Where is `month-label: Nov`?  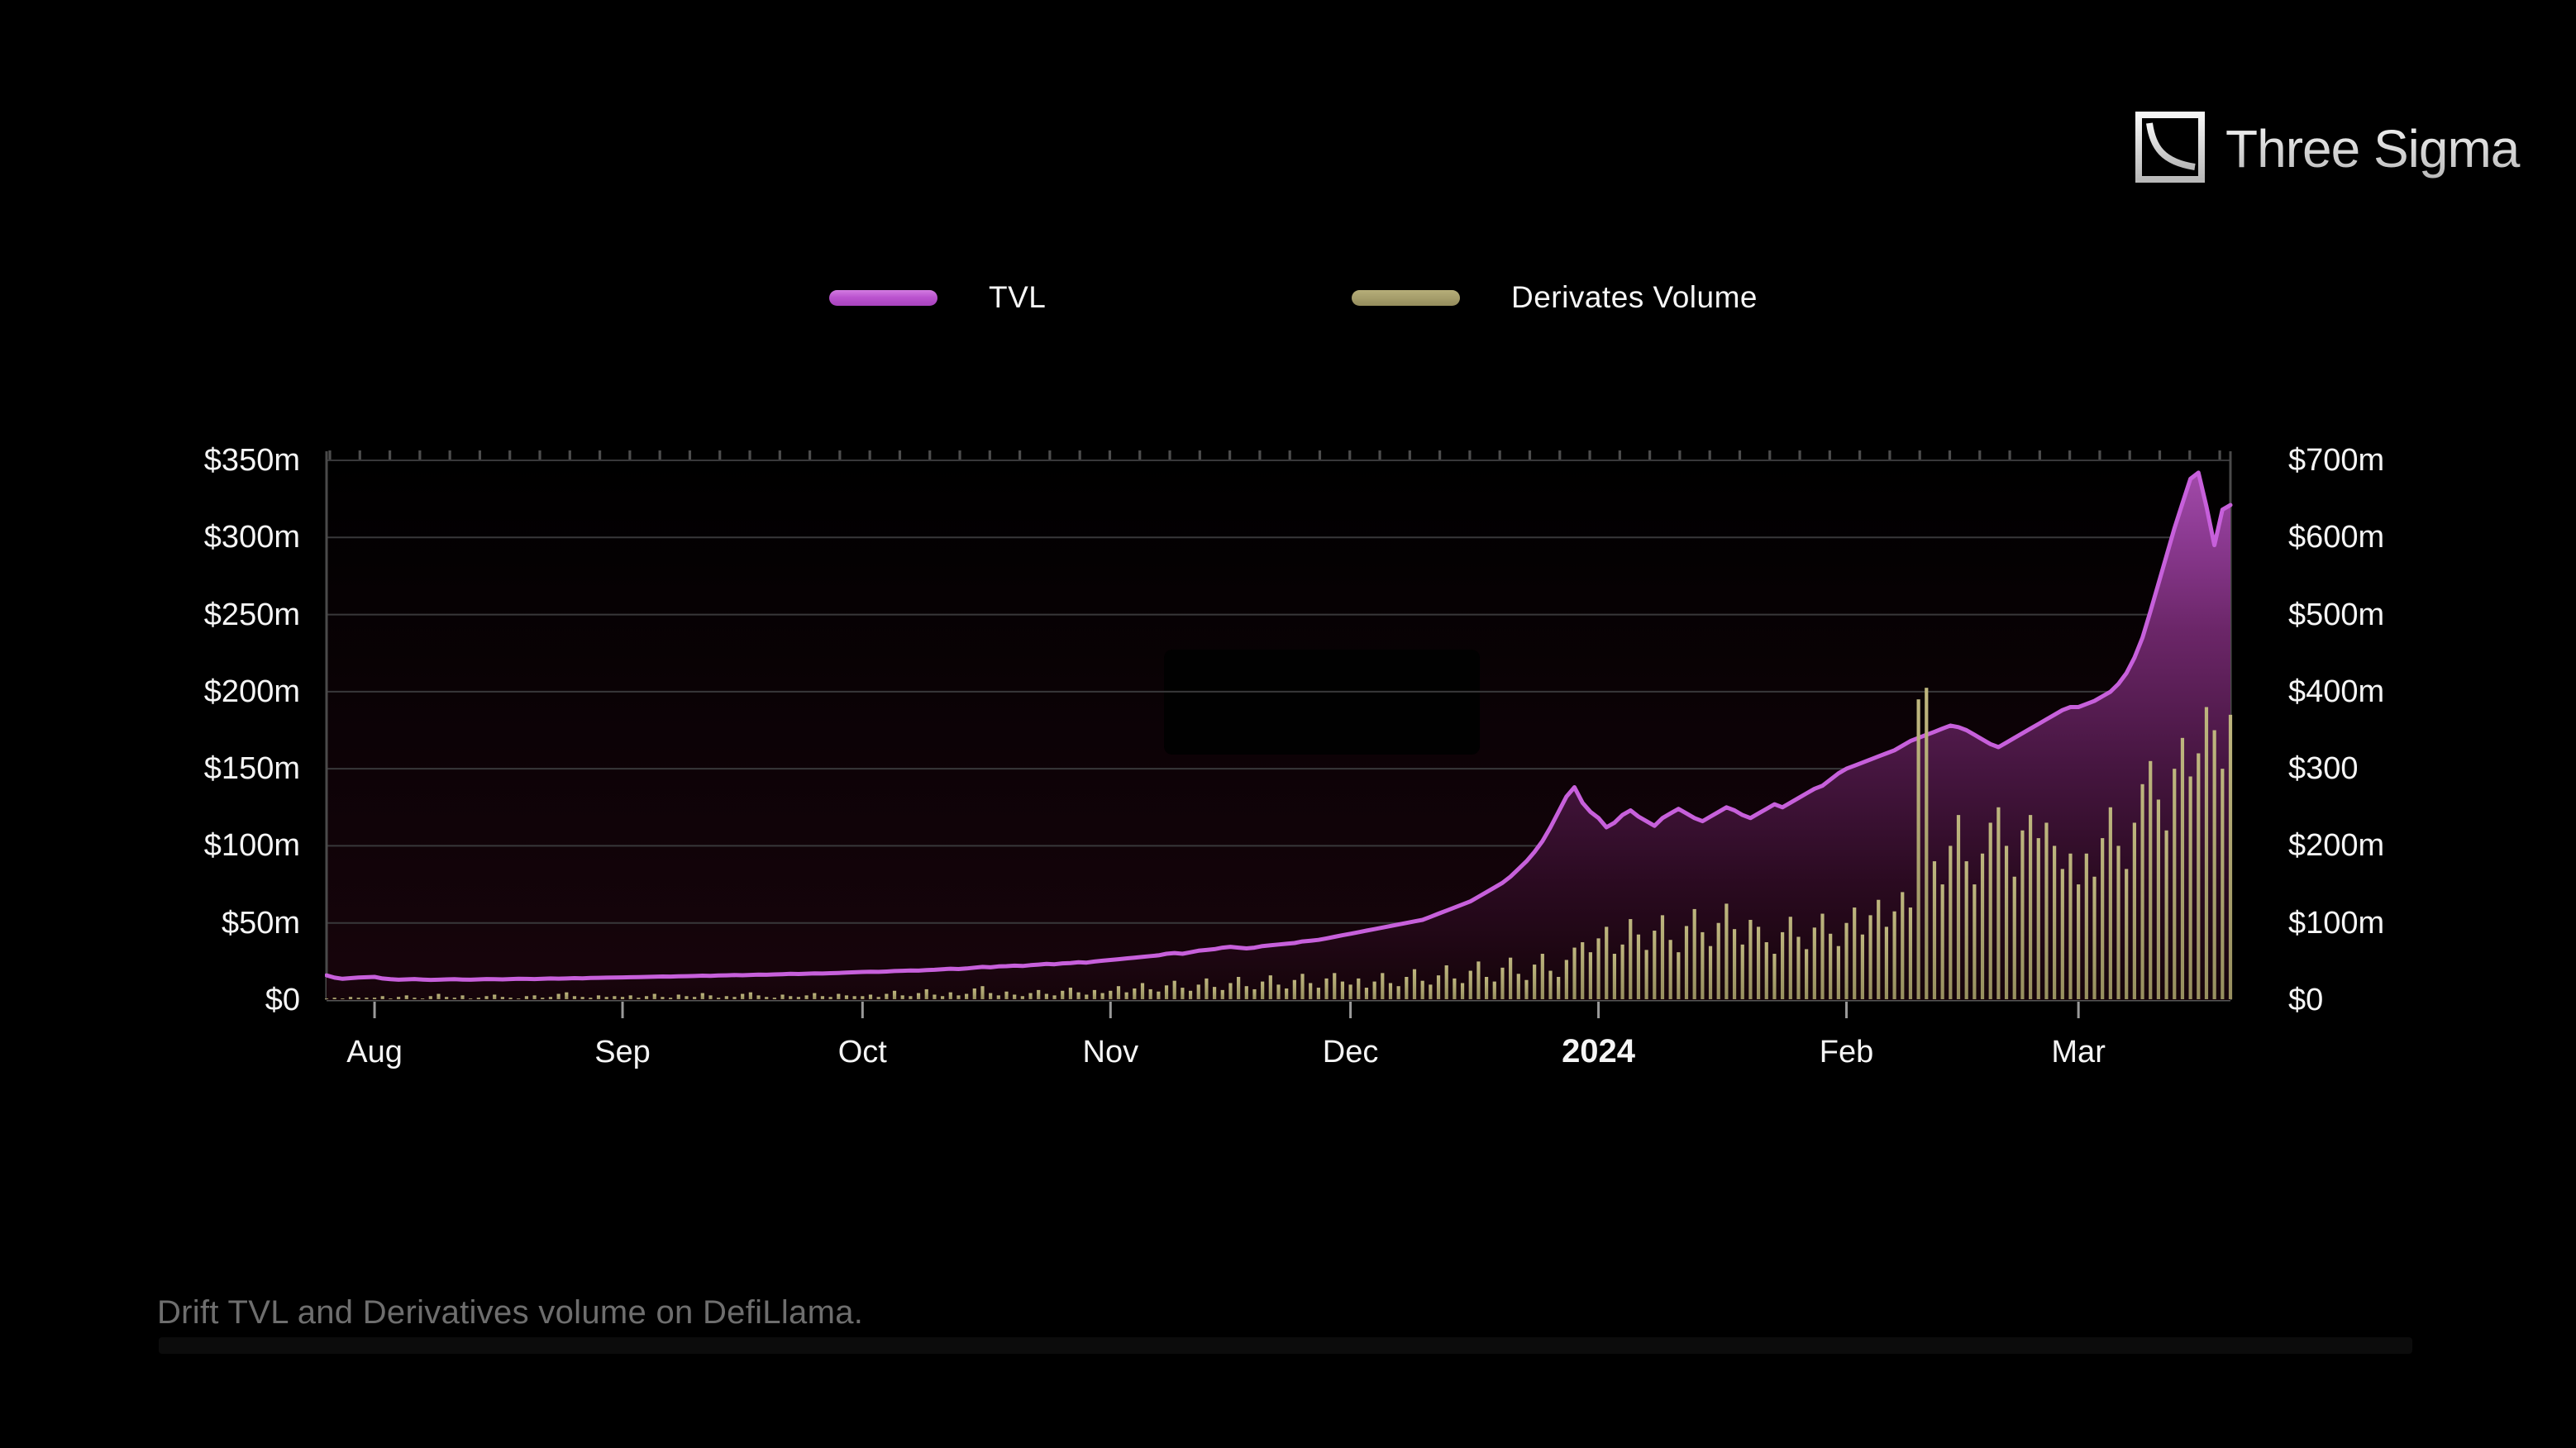
month-label: Nov is located at coordinates (1111, 1052).